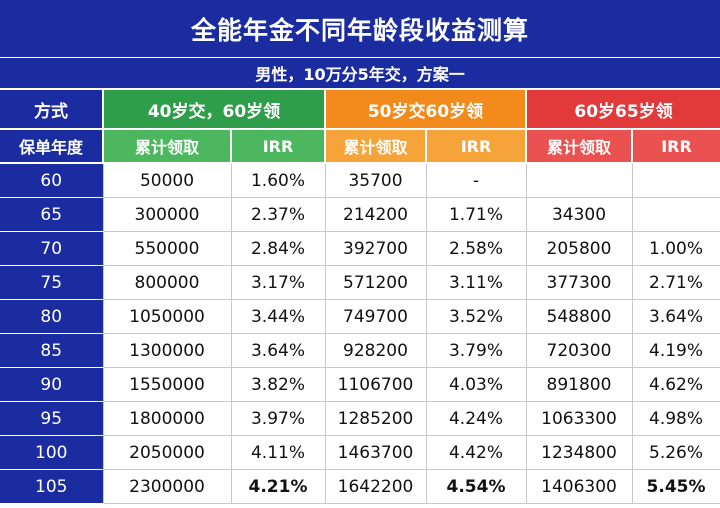 This screenshot has width=720, height=508. I want to click on plan3-irr-cell: 5.26%, so click(675, 452).